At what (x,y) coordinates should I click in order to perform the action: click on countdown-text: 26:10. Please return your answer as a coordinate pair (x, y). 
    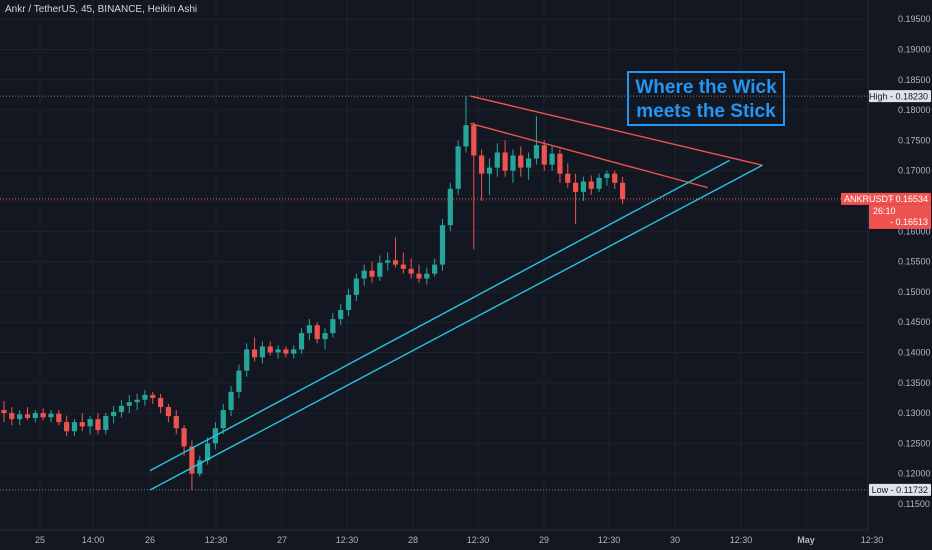
    Looking at the image, I should click on (884, 211).